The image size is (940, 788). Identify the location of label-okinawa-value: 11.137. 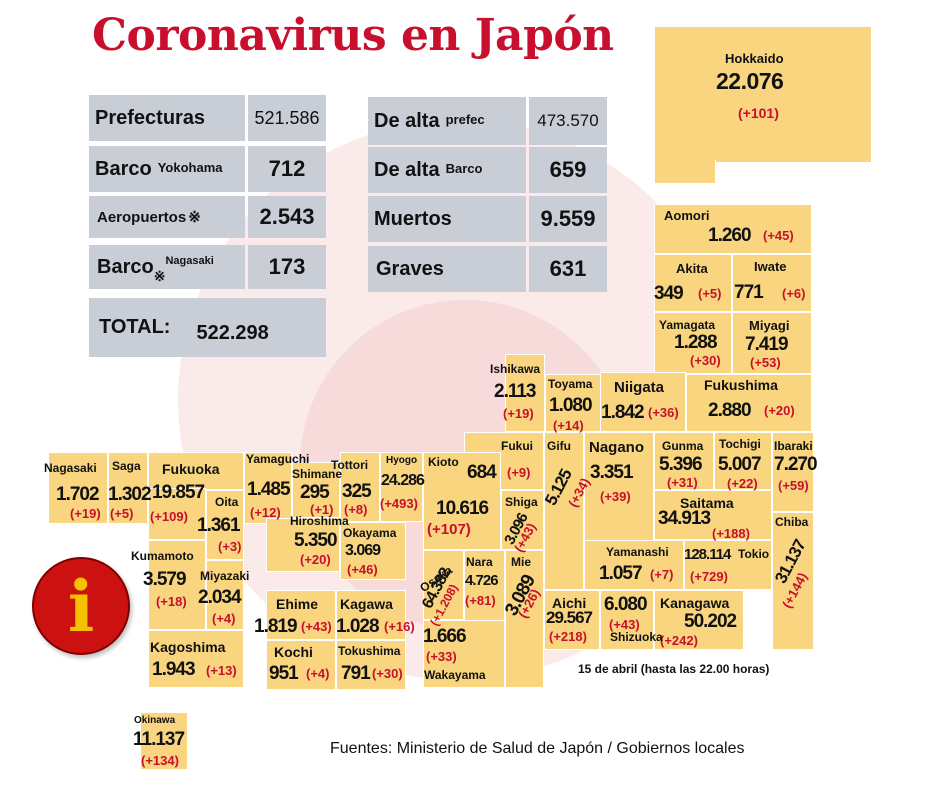
(159, 739).